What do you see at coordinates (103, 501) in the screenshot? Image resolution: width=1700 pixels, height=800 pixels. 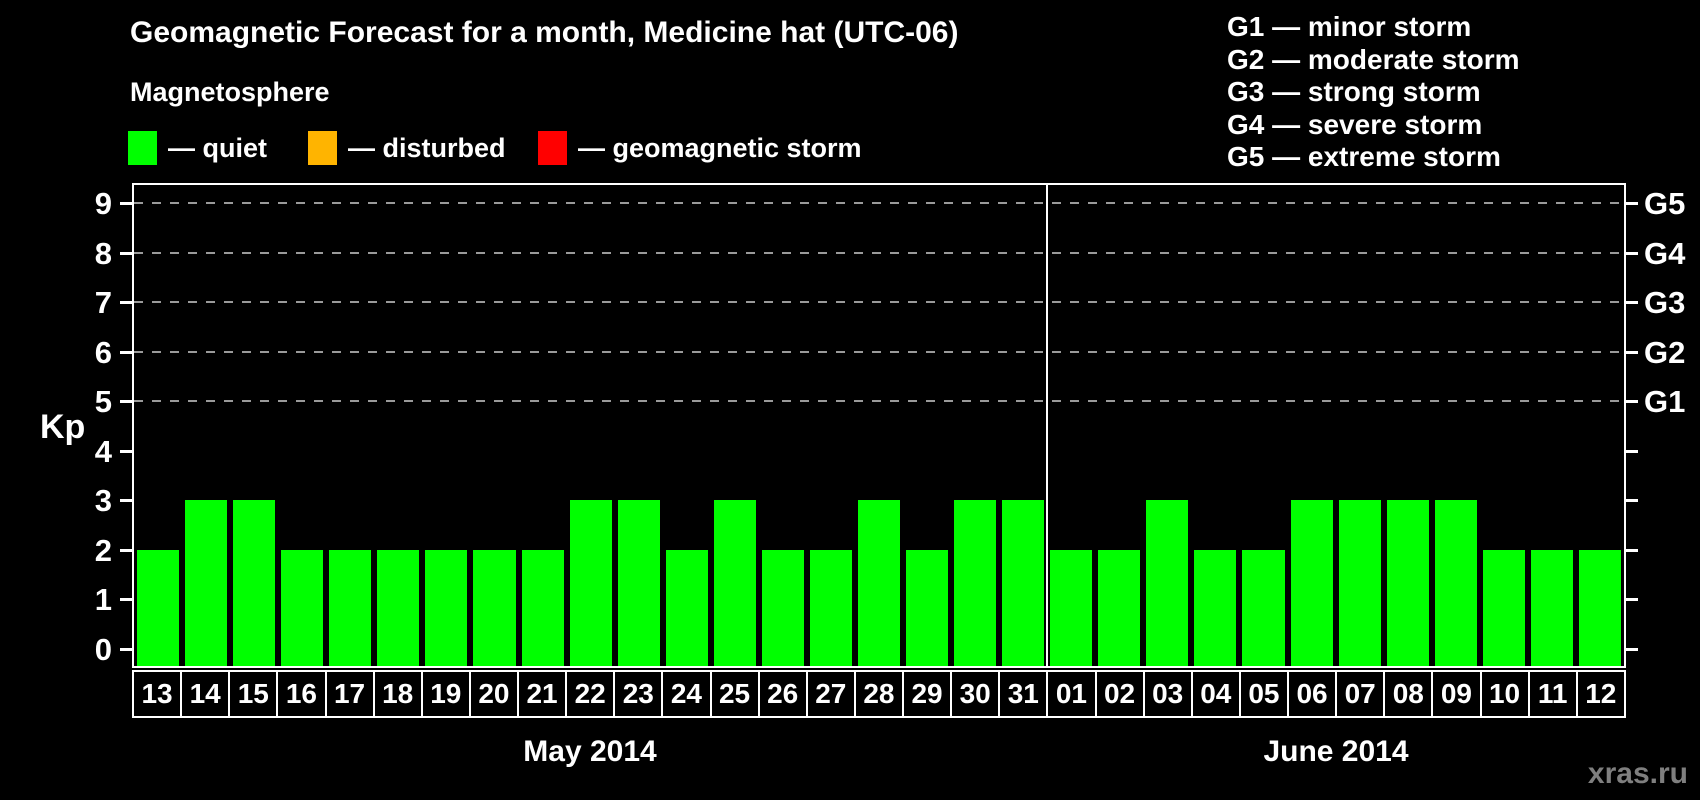 I see `y-tick-label-3: 3` at bounding box center [103, 501].